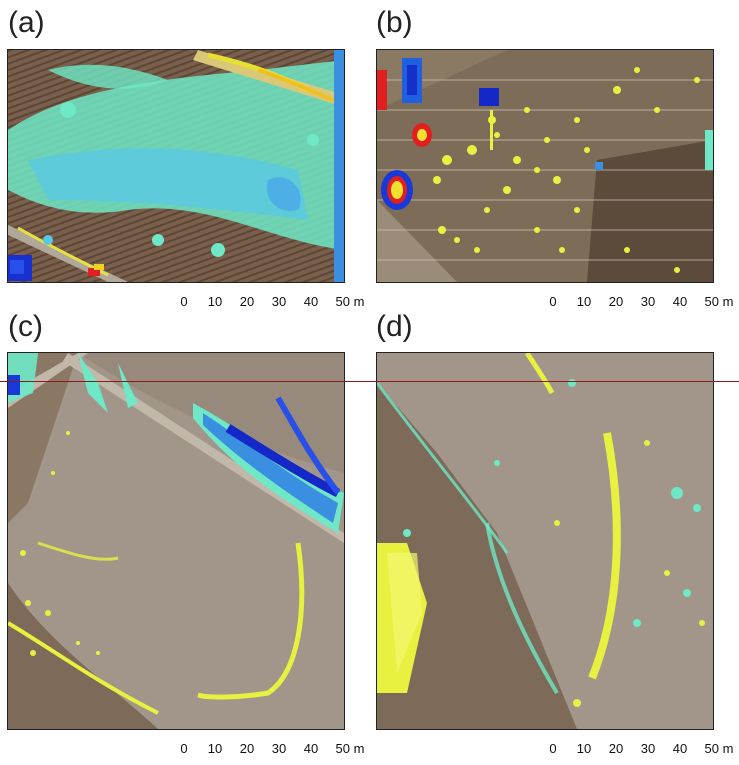  I want to click on panel-label-a: (a), so click(26, 22).